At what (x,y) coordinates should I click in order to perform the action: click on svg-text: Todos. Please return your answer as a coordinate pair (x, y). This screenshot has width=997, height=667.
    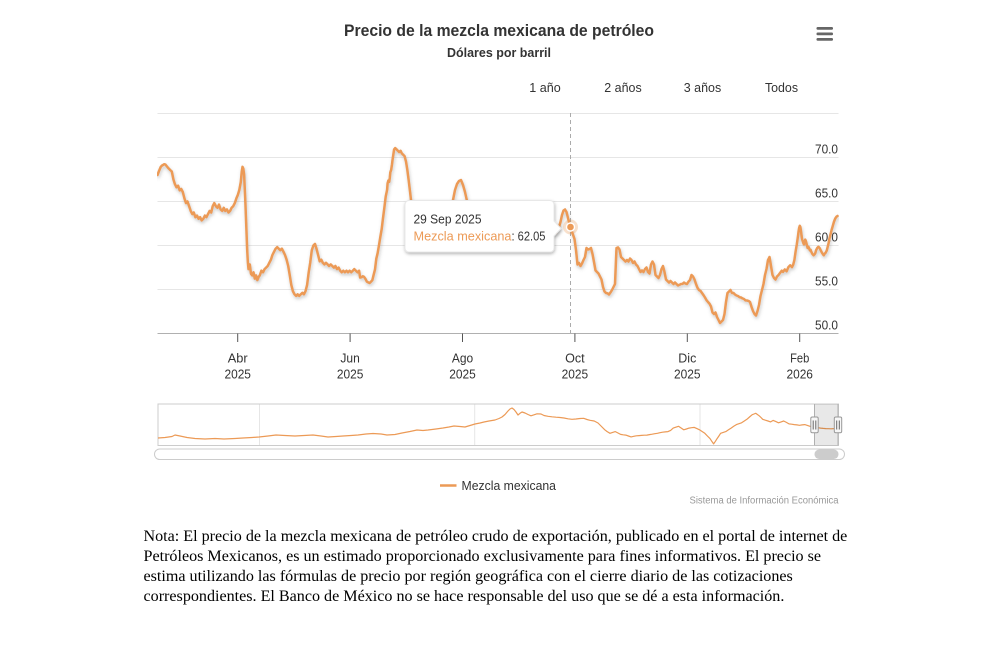
    Looking at the image, I should click on (782, 87).